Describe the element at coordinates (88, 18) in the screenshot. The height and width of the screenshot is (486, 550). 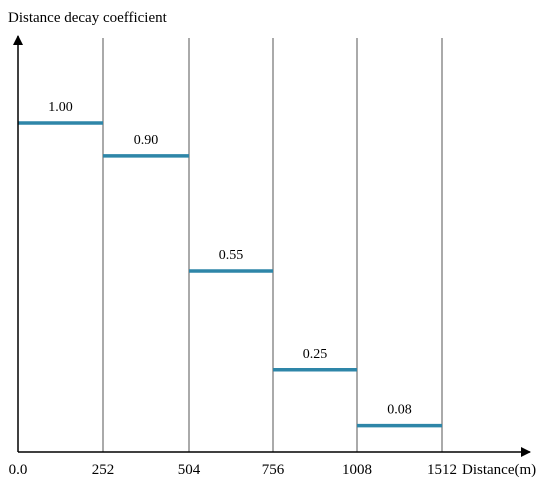
I see `y-axis-label: Distance decay coefficient` at that location.